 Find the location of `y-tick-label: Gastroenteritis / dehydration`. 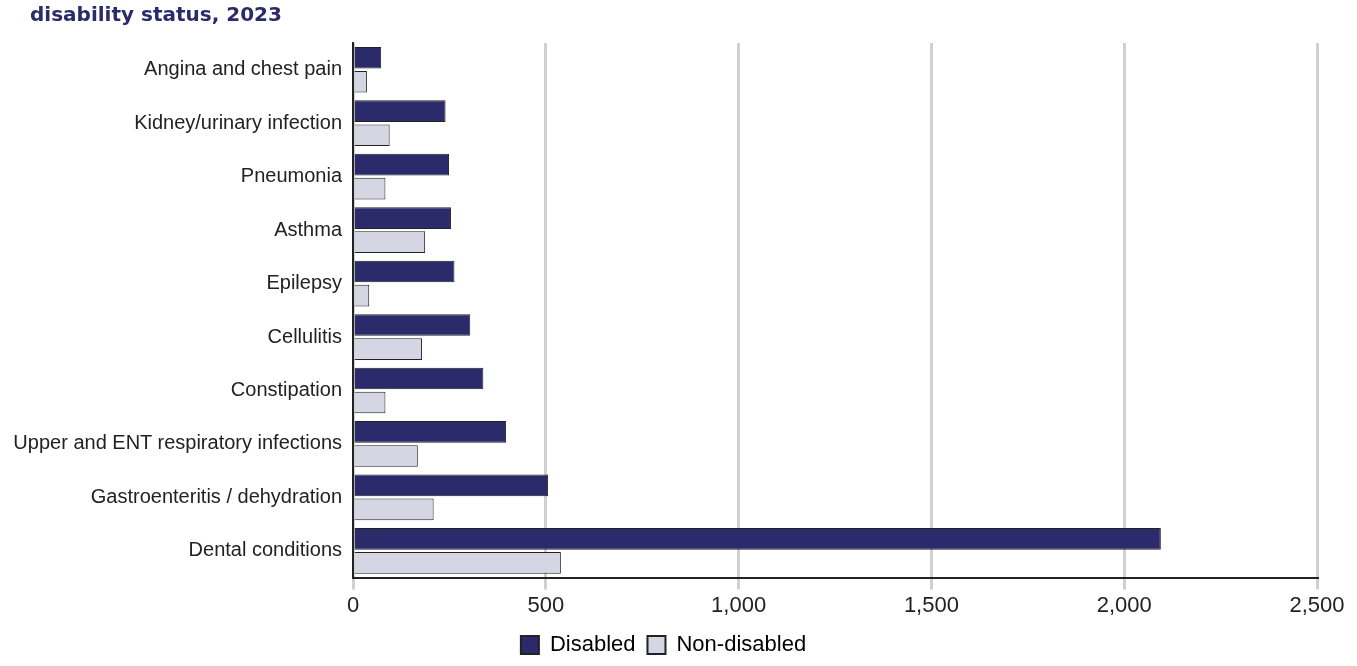

y-tick-label: Gastroenteritis / dehydration is located at coordinates (216, 495).